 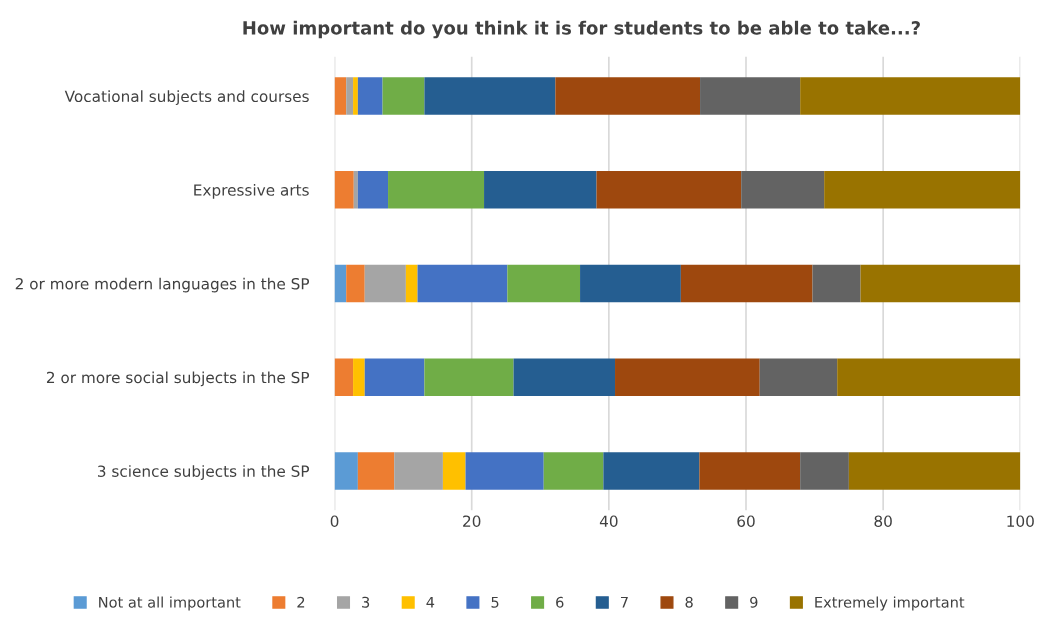 What do you see at coordinates (890, 603) in the screenshot?
I see `legend-label: Extremely important` at bounding box center [890, 603].